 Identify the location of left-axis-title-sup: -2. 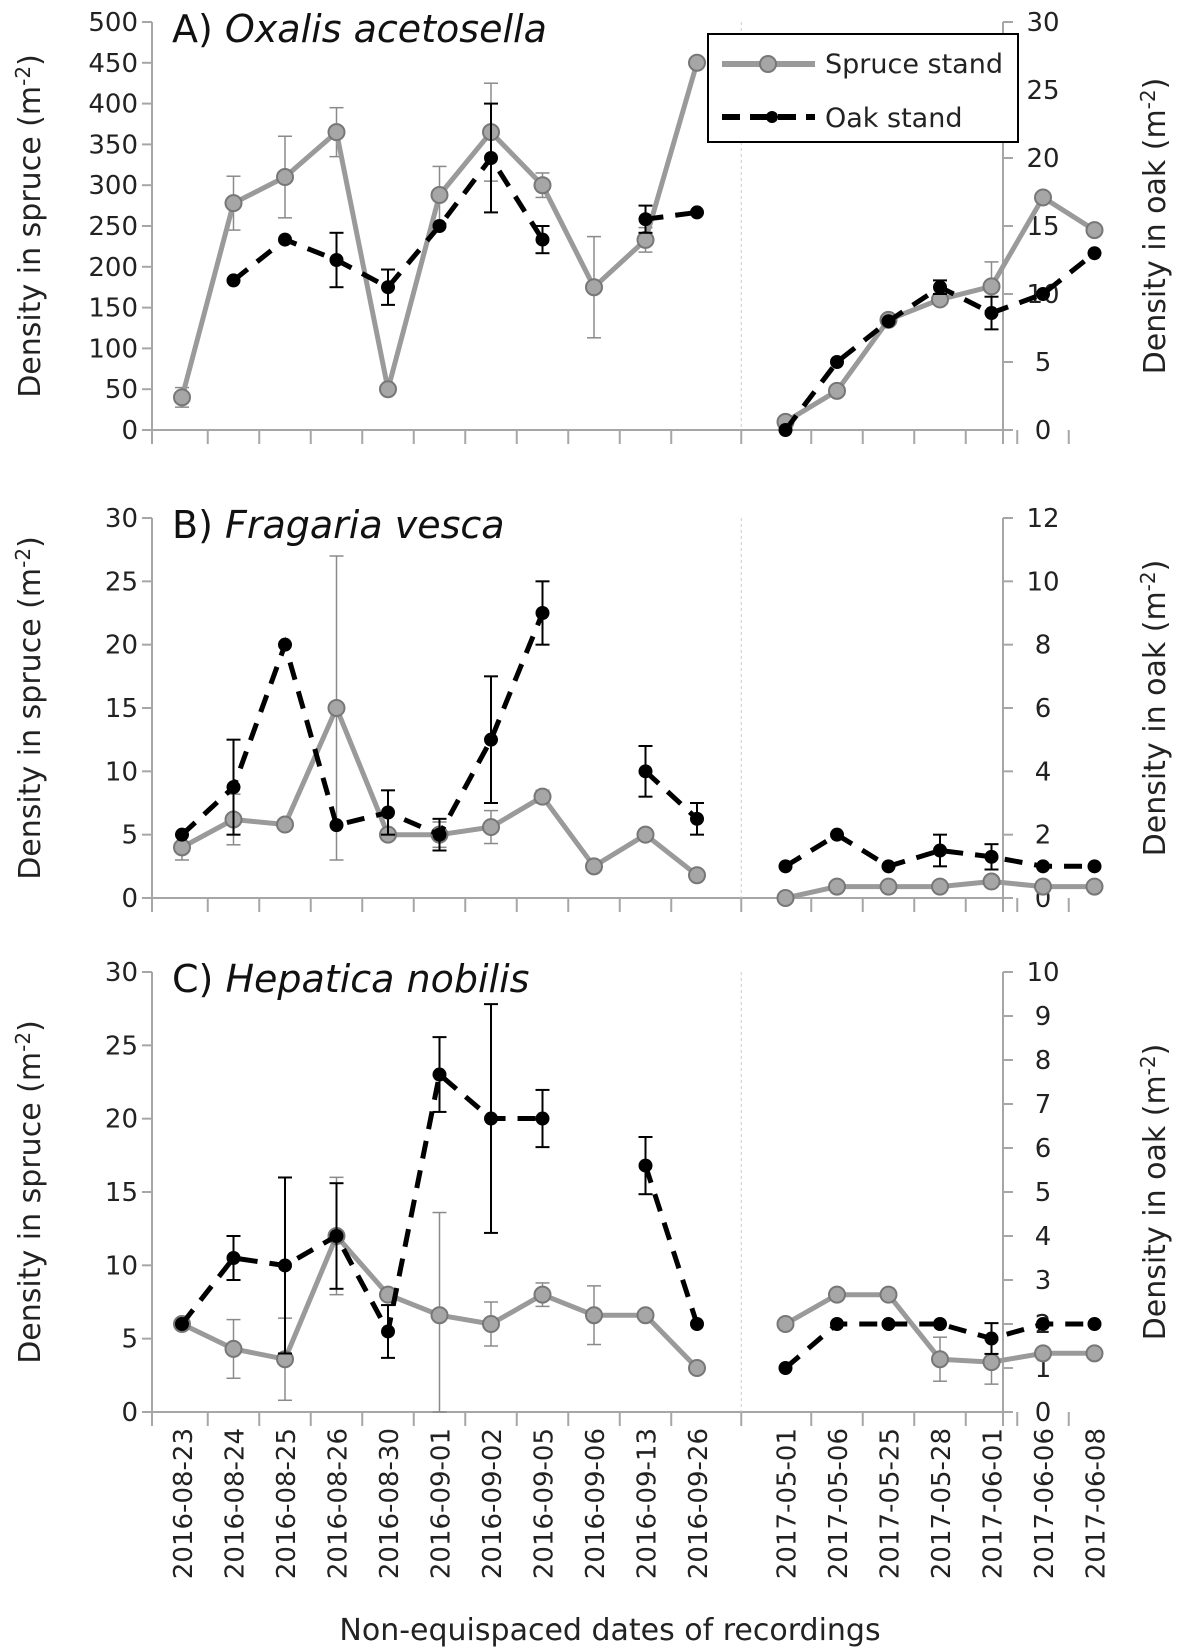
(23, 558).